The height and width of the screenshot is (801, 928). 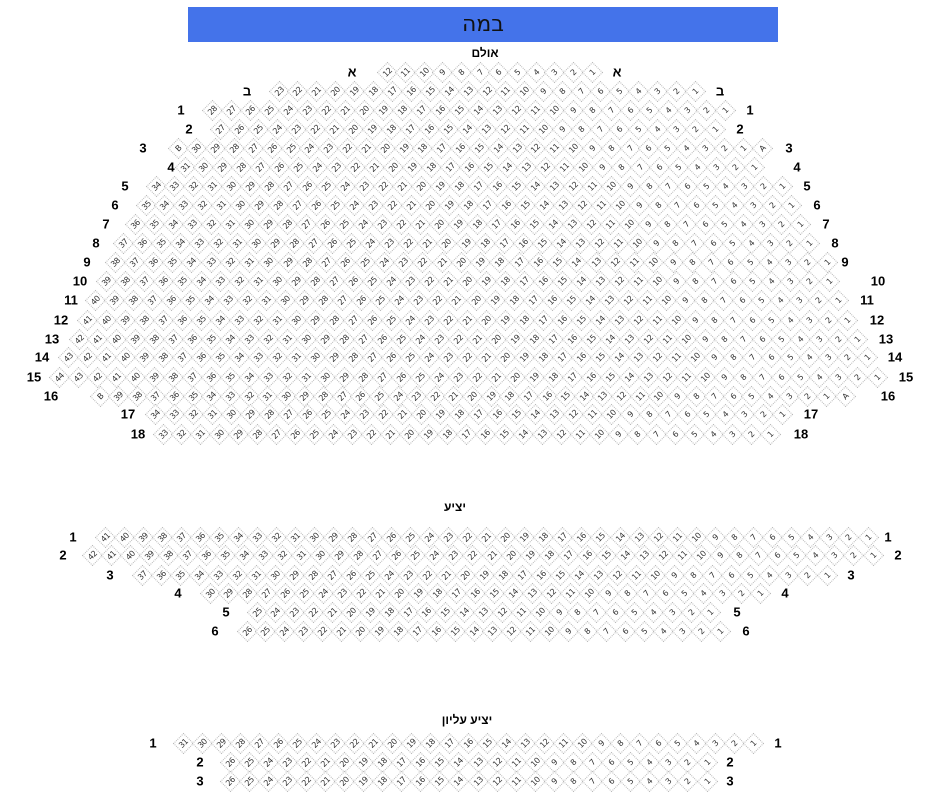 What do you see at coordinates (515, 339) in the screenshot?
I see `seat-number: 19` at bounding box center [515, 339].